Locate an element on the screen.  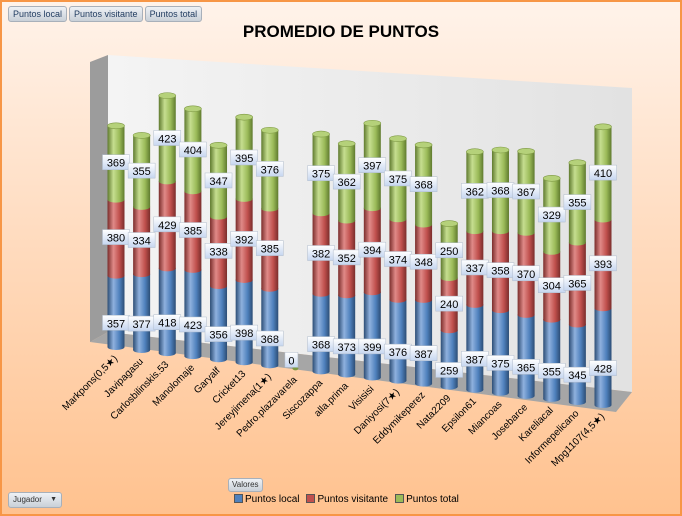
data-label-local: 345 is located at coordinates (577, 376).